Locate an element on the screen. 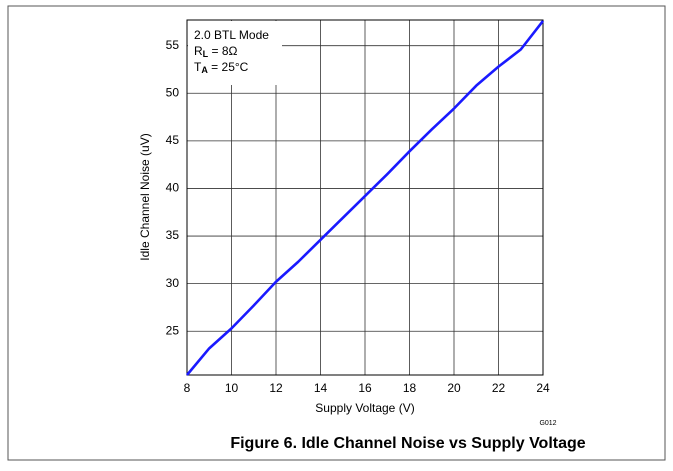 Image resolution: width=673 pixels, height=471 pixels. y-tick-label: 30 is located at coordinates (173, 283).